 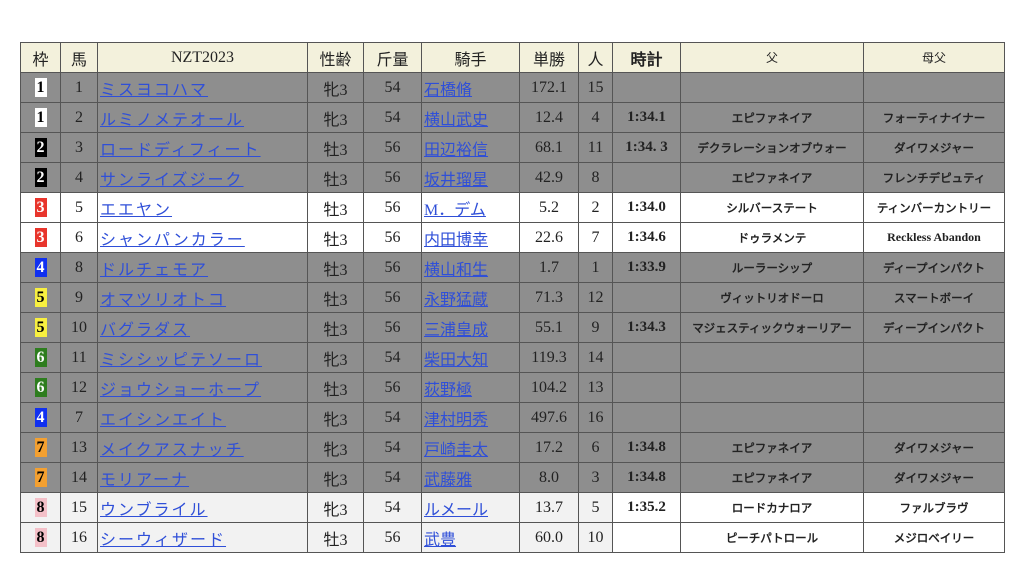 I want to click on horse-name-cell: サンライズジーク, so click(x=202, y=177).